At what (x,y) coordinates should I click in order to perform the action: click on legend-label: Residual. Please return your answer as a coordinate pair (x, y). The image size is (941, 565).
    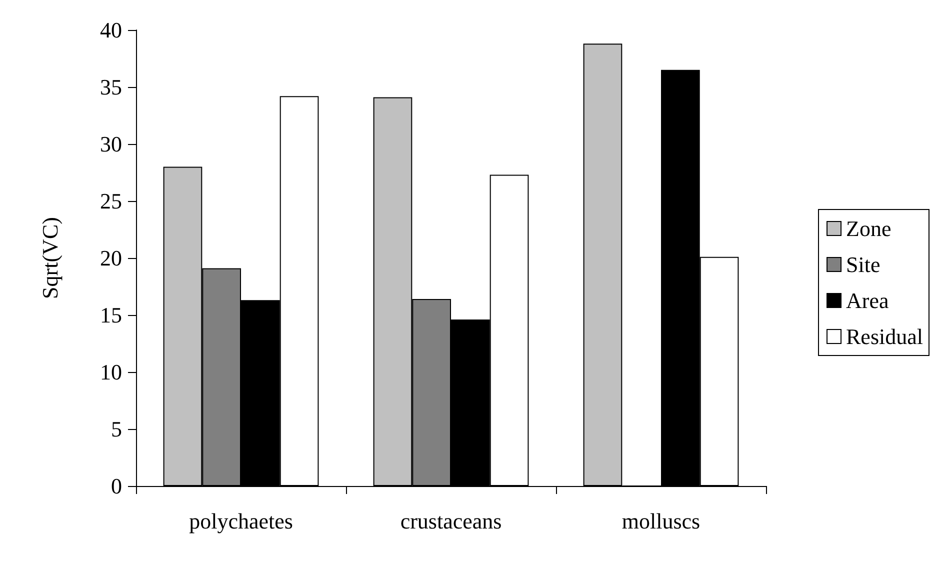
    Looking at the image, I should click on (885, 336).